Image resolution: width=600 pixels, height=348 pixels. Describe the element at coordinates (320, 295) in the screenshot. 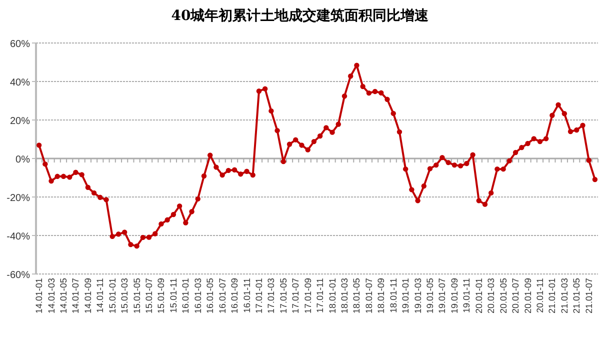

I see `x-tick-label: 17.01-11` at that location.